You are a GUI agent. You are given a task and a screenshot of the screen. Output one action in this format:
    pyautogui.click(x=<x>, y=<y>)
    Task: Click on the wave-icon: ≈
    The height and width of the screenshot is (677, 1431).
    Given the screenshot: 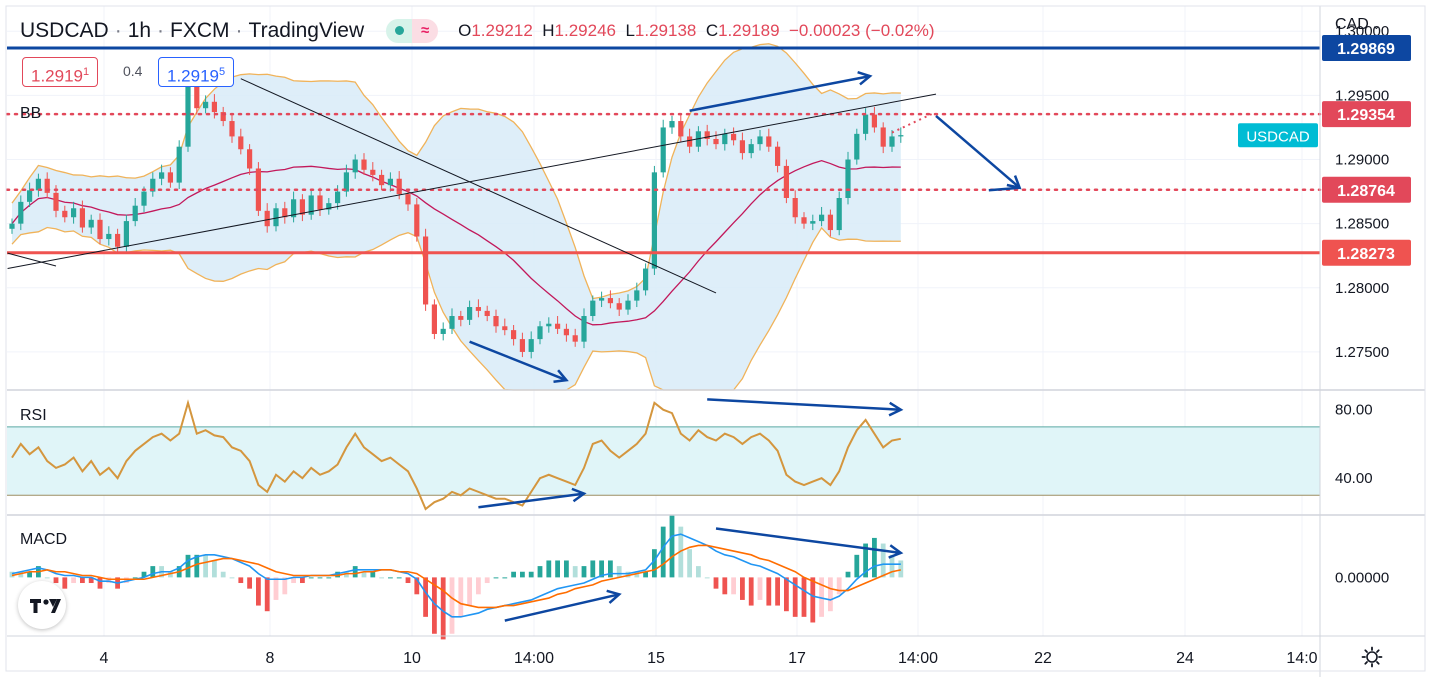 What is the action you would take?
    pyautogui.click(x=425, y=31)
    